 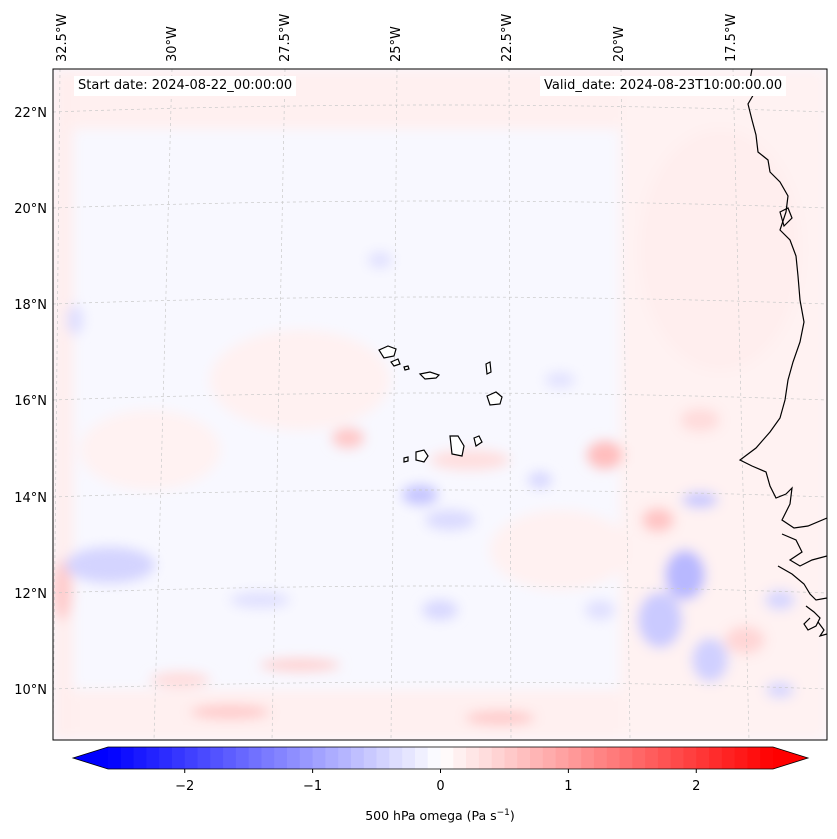 I want to click on island-boa-vista, so click(x=494, y=398).